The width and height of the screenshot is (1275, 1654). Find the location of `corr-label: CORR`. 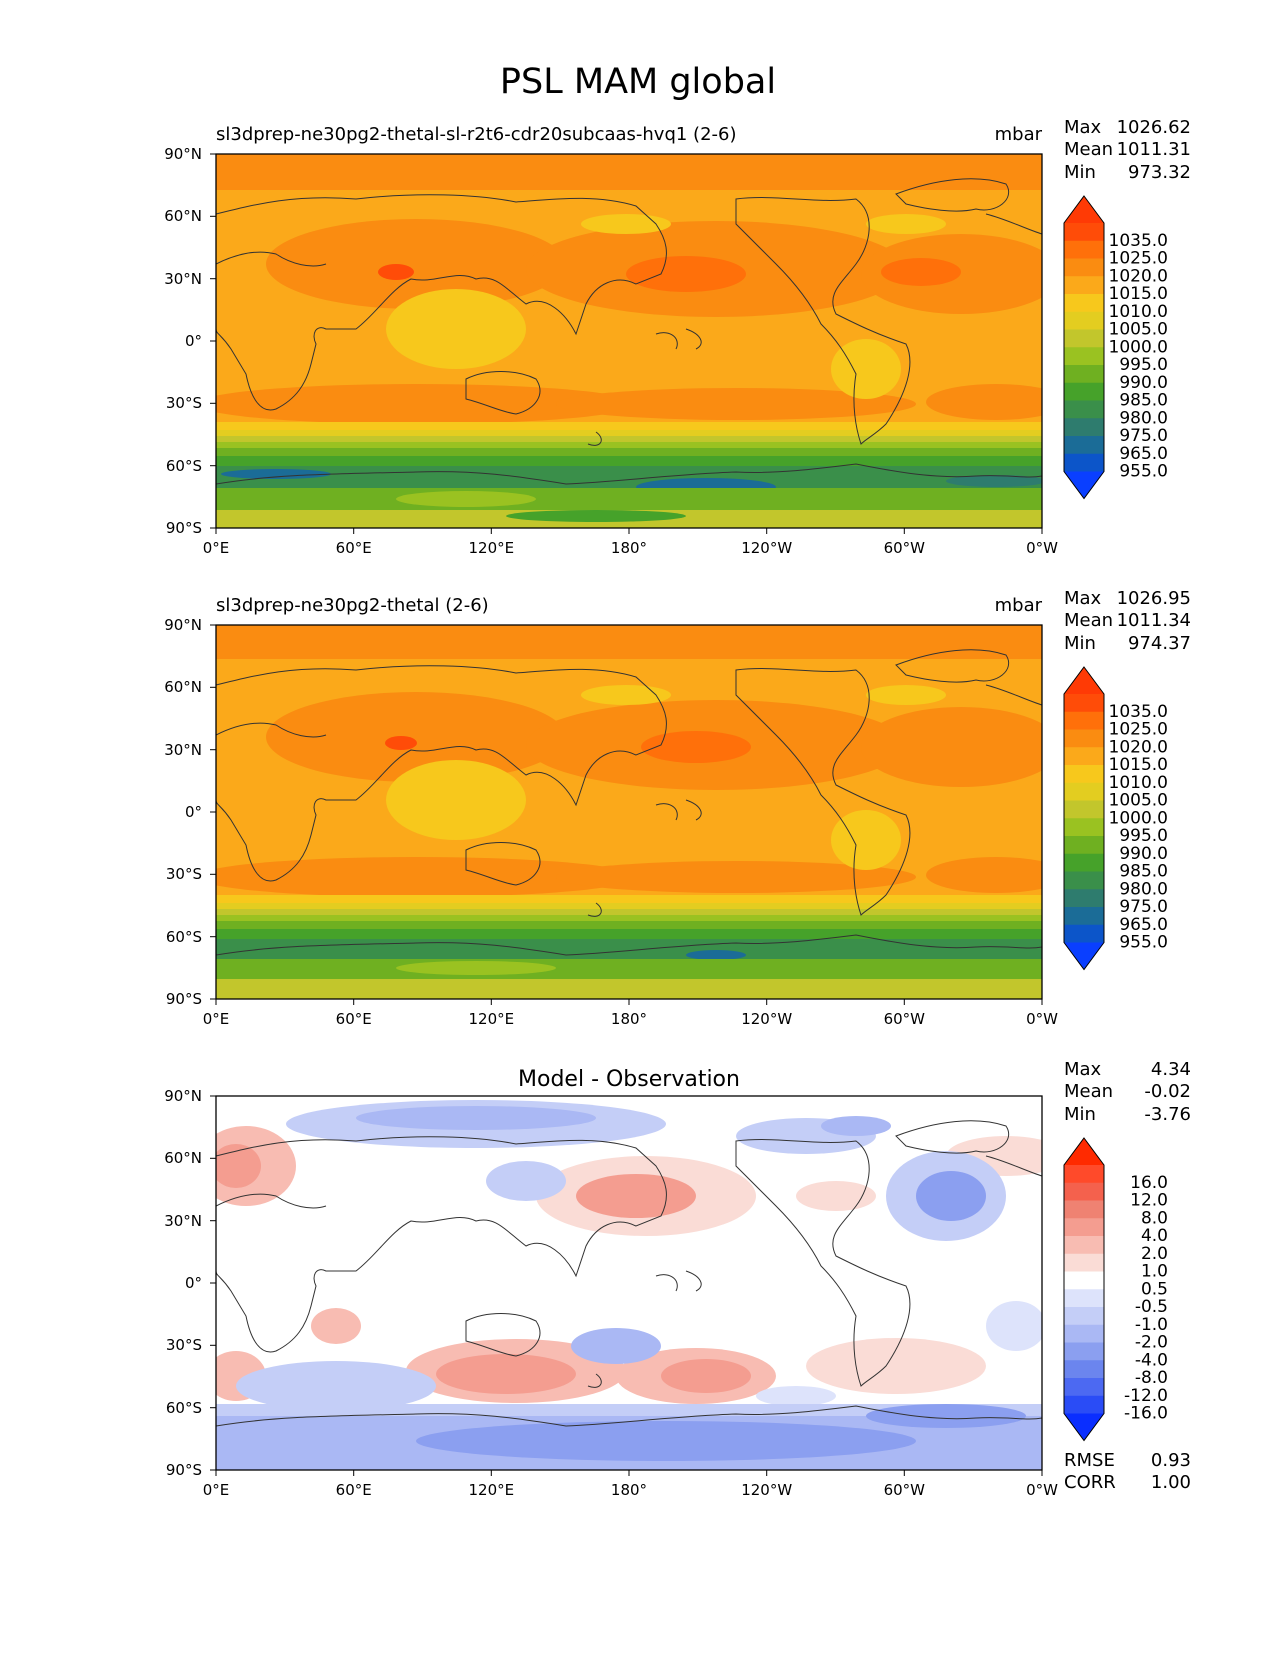

corr-label: CORR is located at coordinates (1090, 1482).